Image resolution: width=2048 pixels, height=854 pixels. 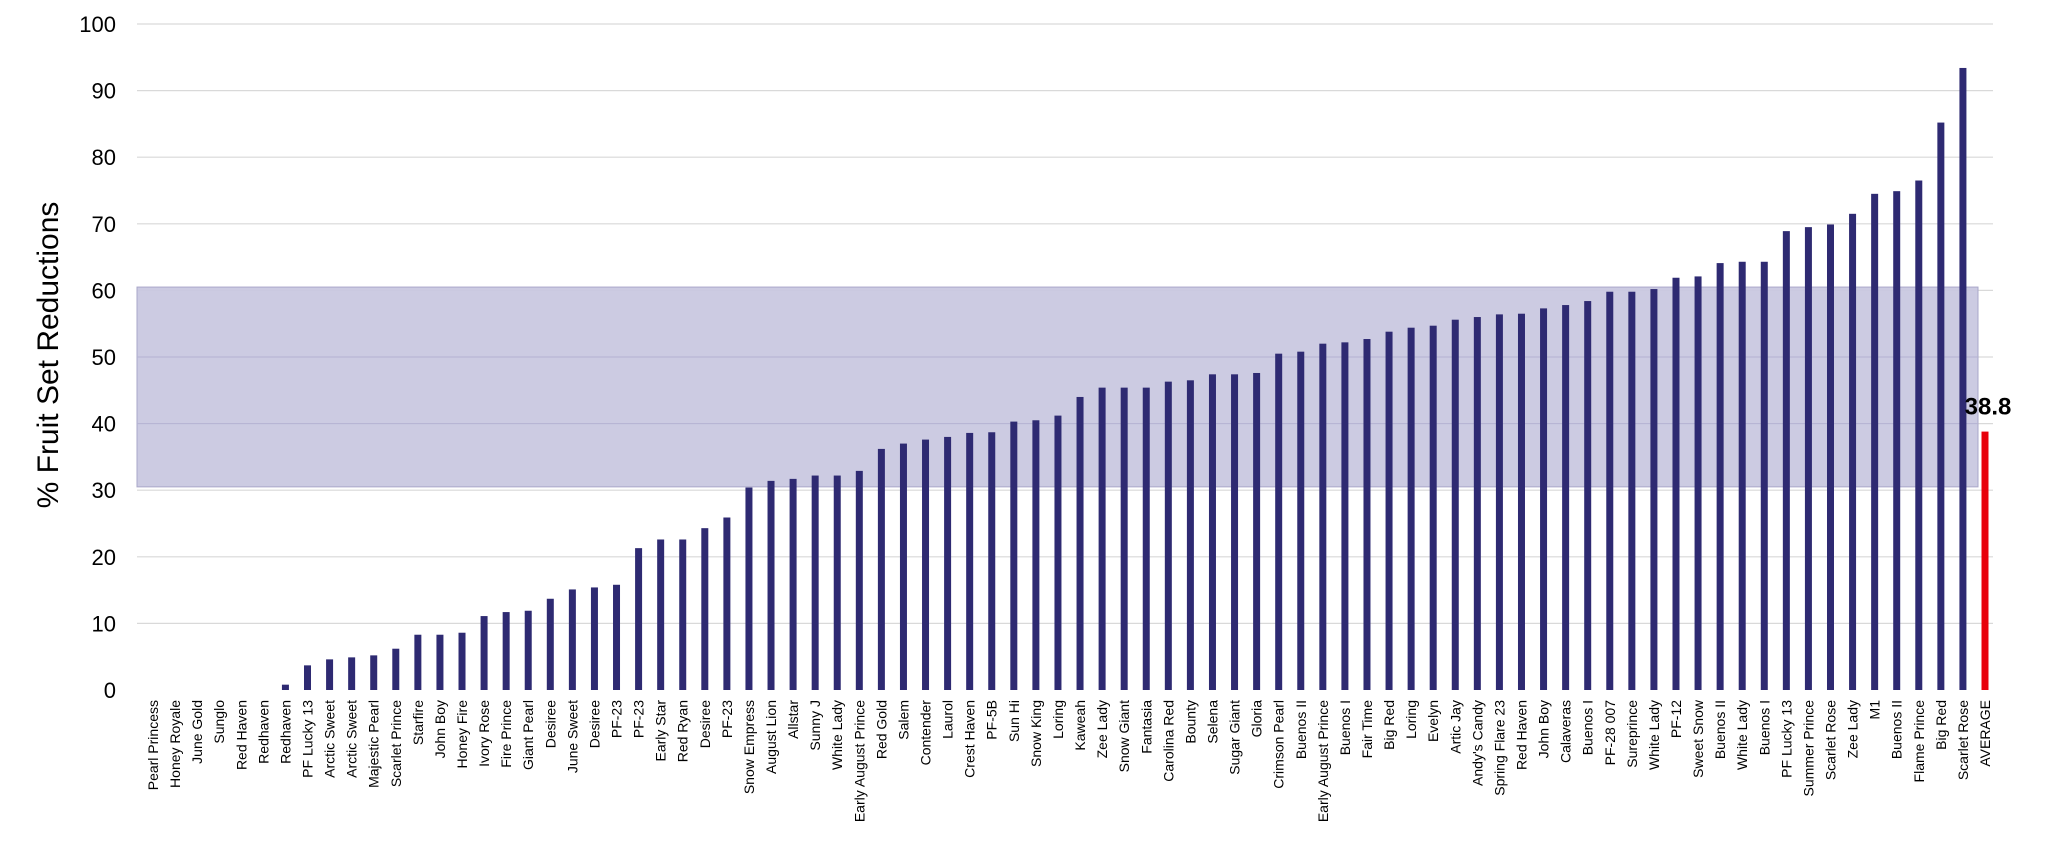 What do you see at coordinates (1853, 729) in the screenshot?
I see `x-tick-label: Zee Lady` at bounding box center [1853, 729].